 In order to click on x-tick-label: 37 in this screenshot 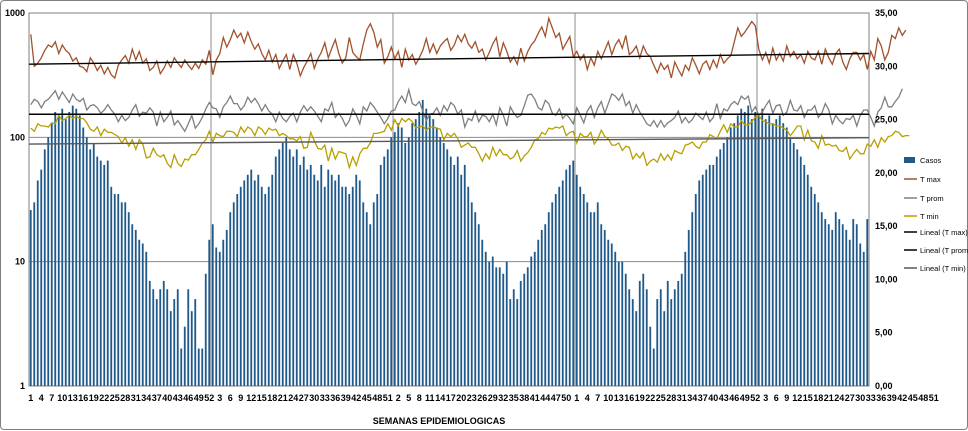, I will do `click(703, 398)`.